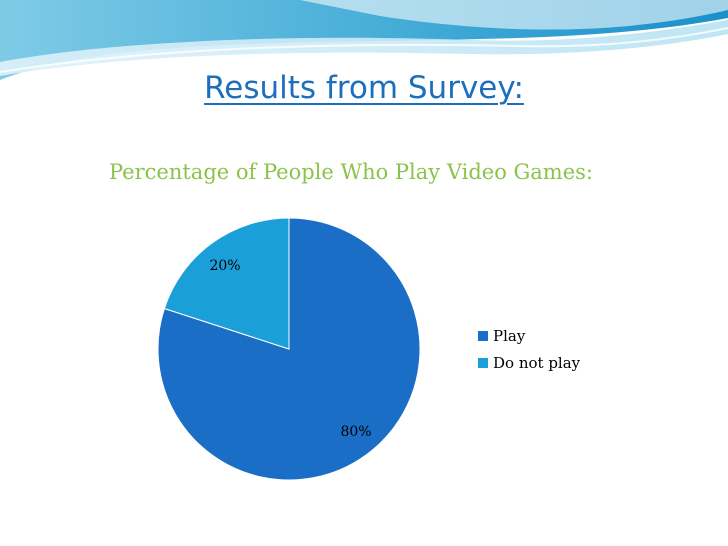 The image size is (728, 546). Describe the element at coordinates (529, 335) in the screenshot. I see `legend-item-play: Play` at that location.